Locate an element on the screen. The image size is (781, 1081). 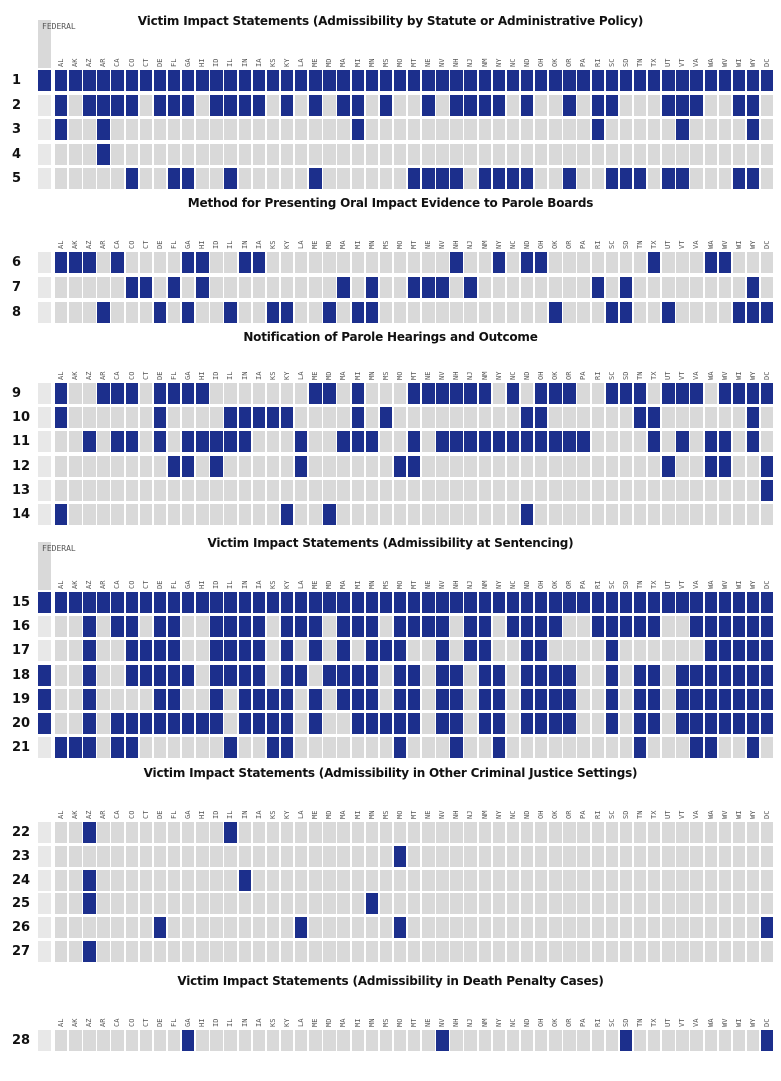
state-column-header: NM is located at coordinates (484, 814).